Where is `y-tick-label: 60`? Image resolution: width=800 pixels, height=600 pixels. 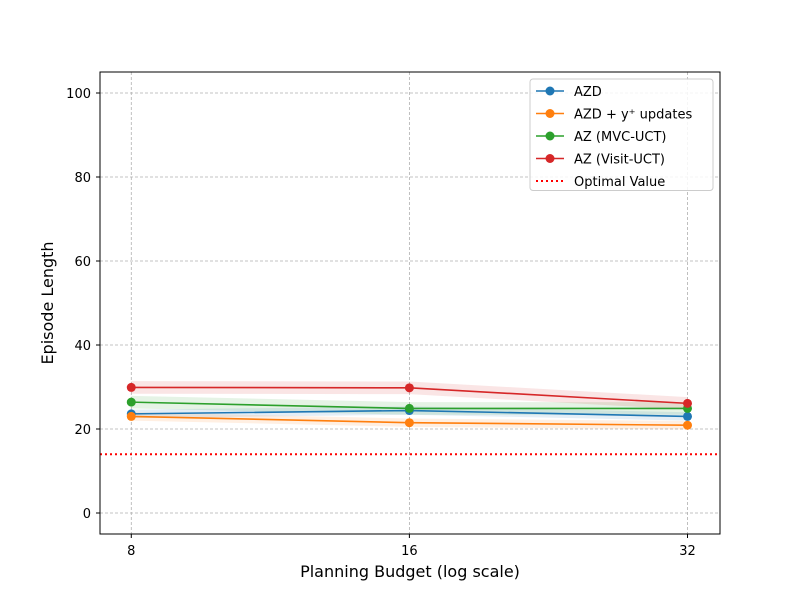
y-tick-label: 60 is located at coordinates (82, 262).